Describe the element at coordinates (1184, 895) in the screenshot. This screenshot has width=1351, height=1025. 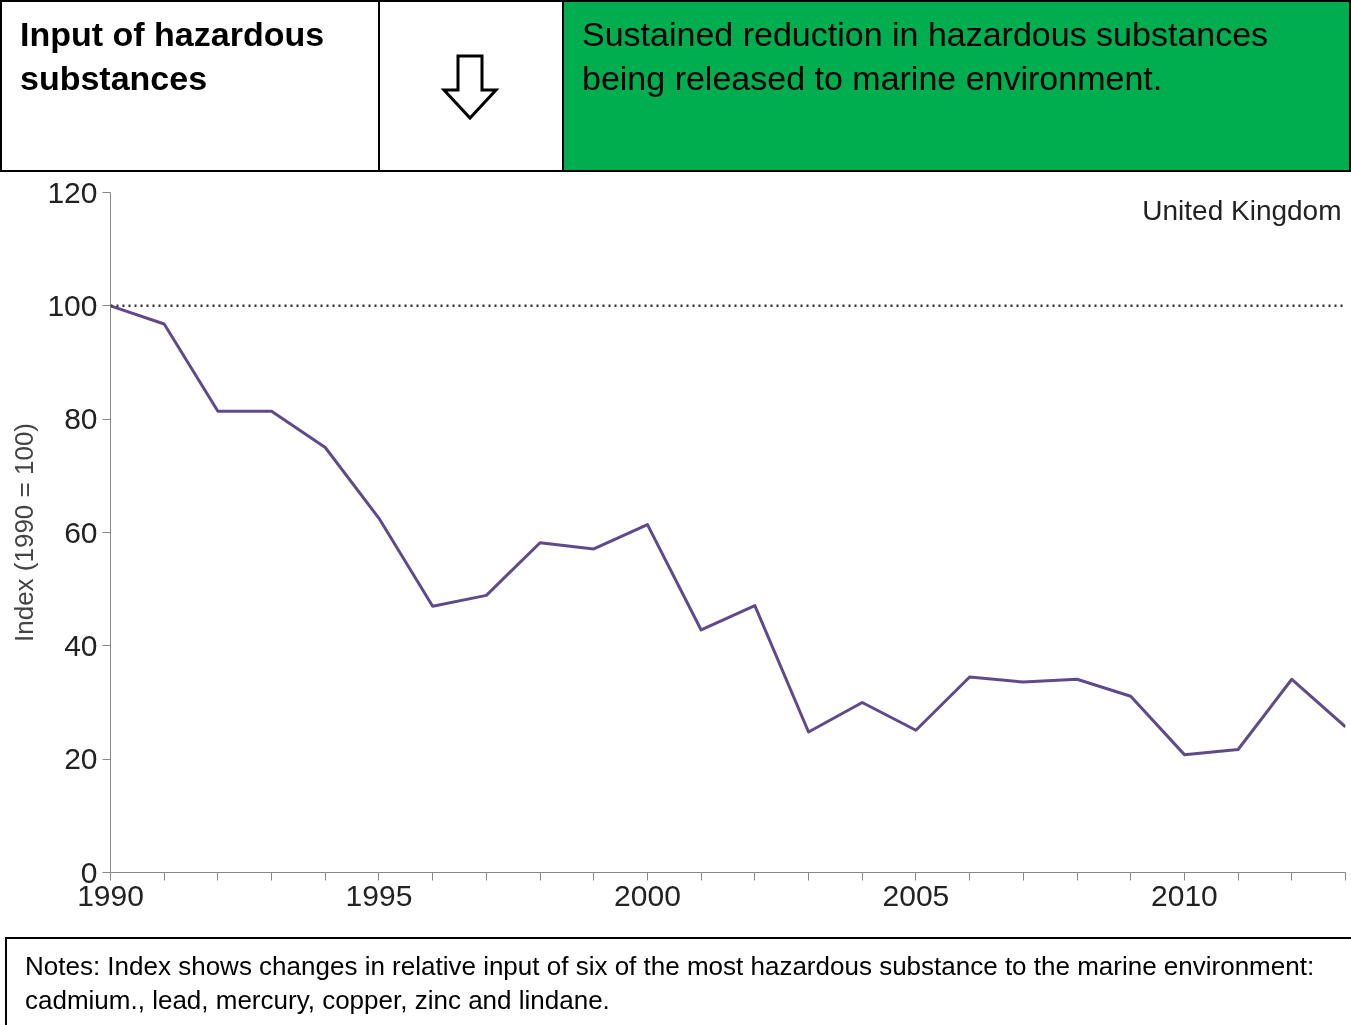
I see `x-tick-label: 2010` at that location.